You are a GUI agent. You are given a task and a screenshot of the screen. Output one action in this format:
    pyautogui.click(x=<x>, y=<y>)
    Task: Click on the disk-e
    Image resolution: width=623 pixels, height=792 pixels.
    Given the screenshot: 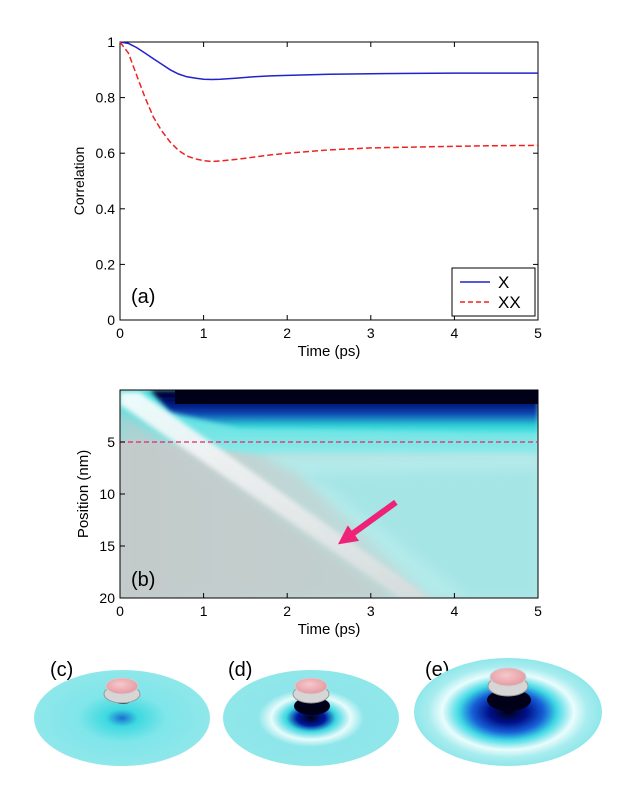 What is the action you would take?
    pyautogui.click(x=508, y=712)
    